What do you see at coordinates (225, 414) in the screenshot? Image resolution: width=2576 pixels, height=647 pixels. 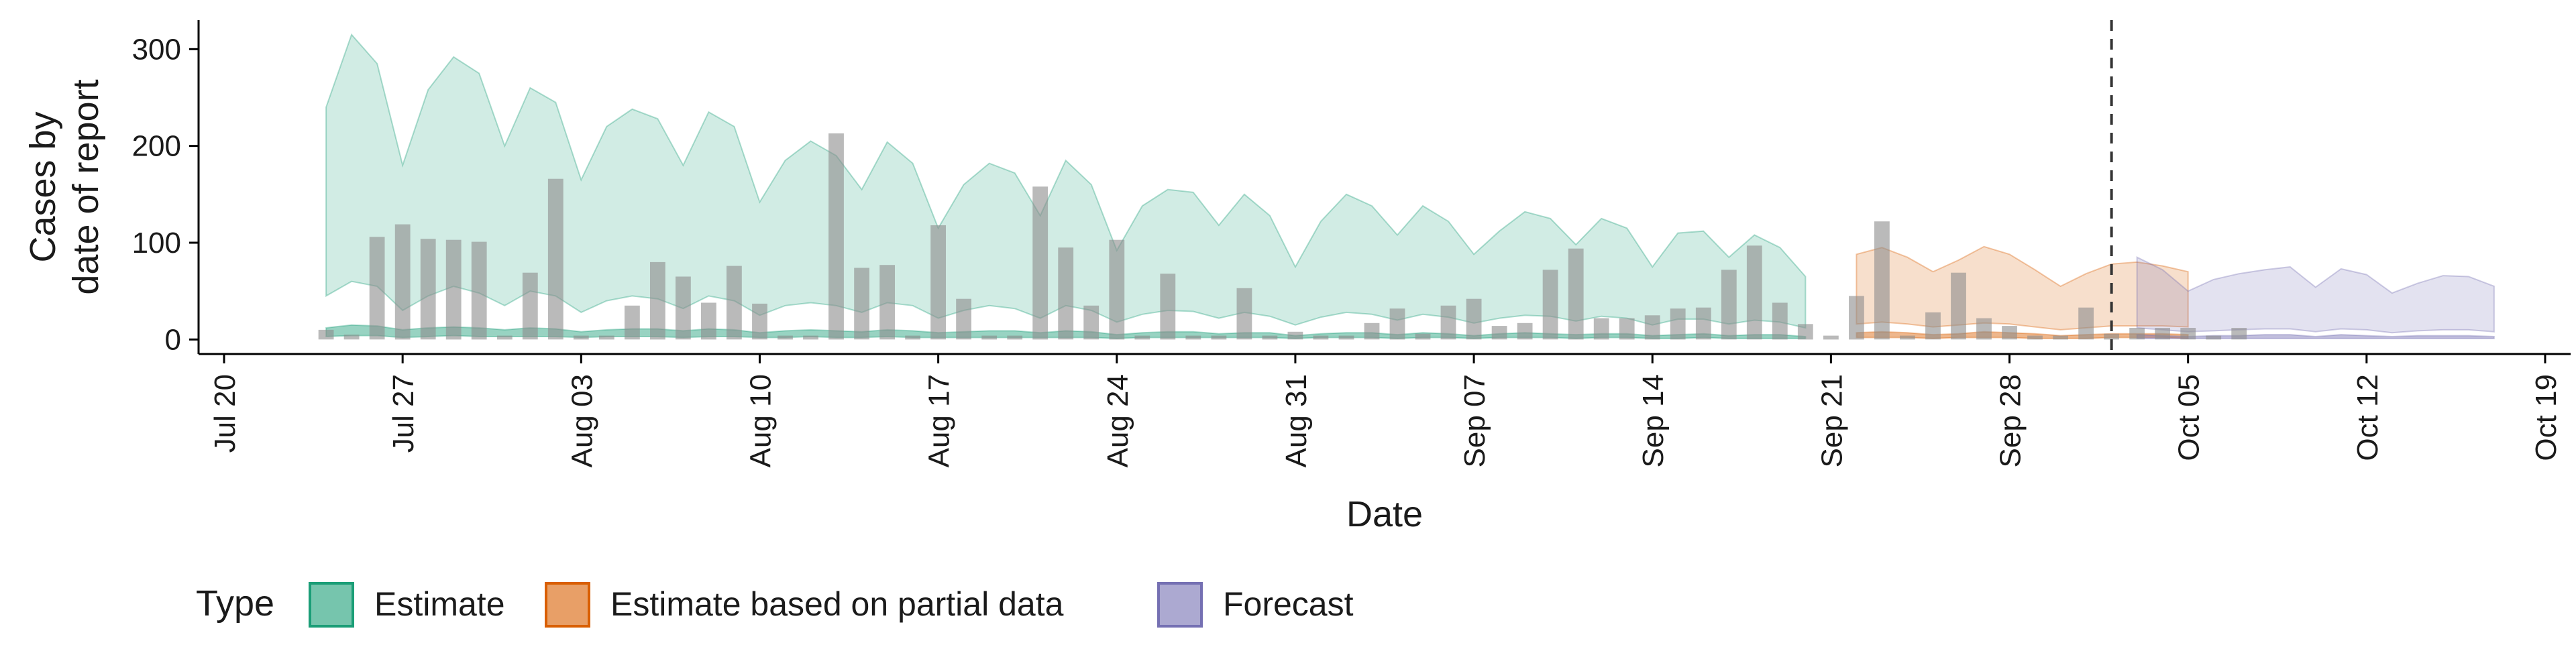 I see `x-tick-label: Jul 20` at bounding box center [225, 414].